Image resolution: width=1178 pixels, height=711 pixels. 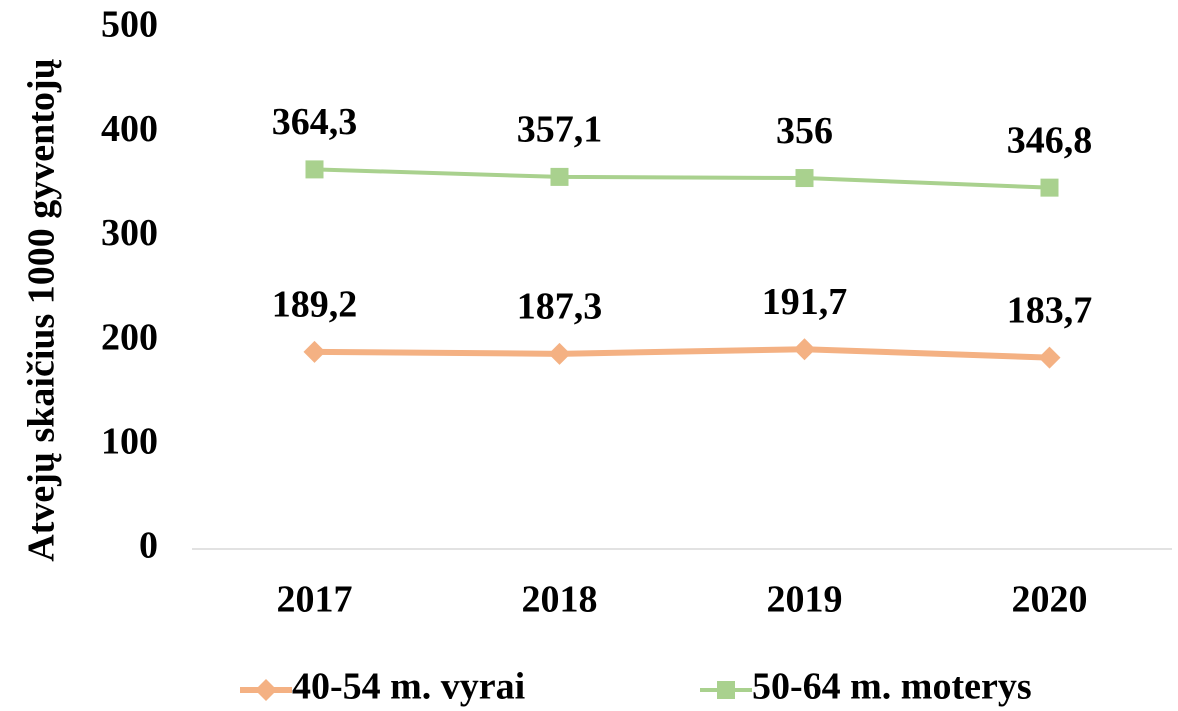 I want to click on data-label: 191,7, so click(x=805, y=302).